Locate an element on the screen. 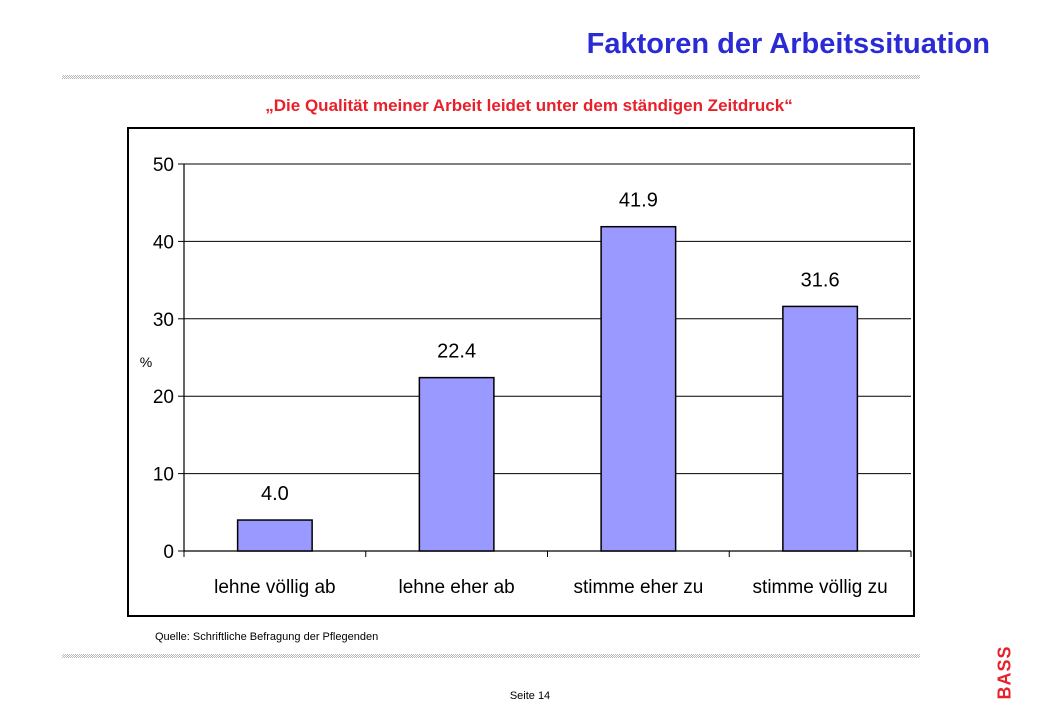 The height and width of the screenshot is (720, 1040). data-label-0: 4.0 is located at coordinates (275, 494).